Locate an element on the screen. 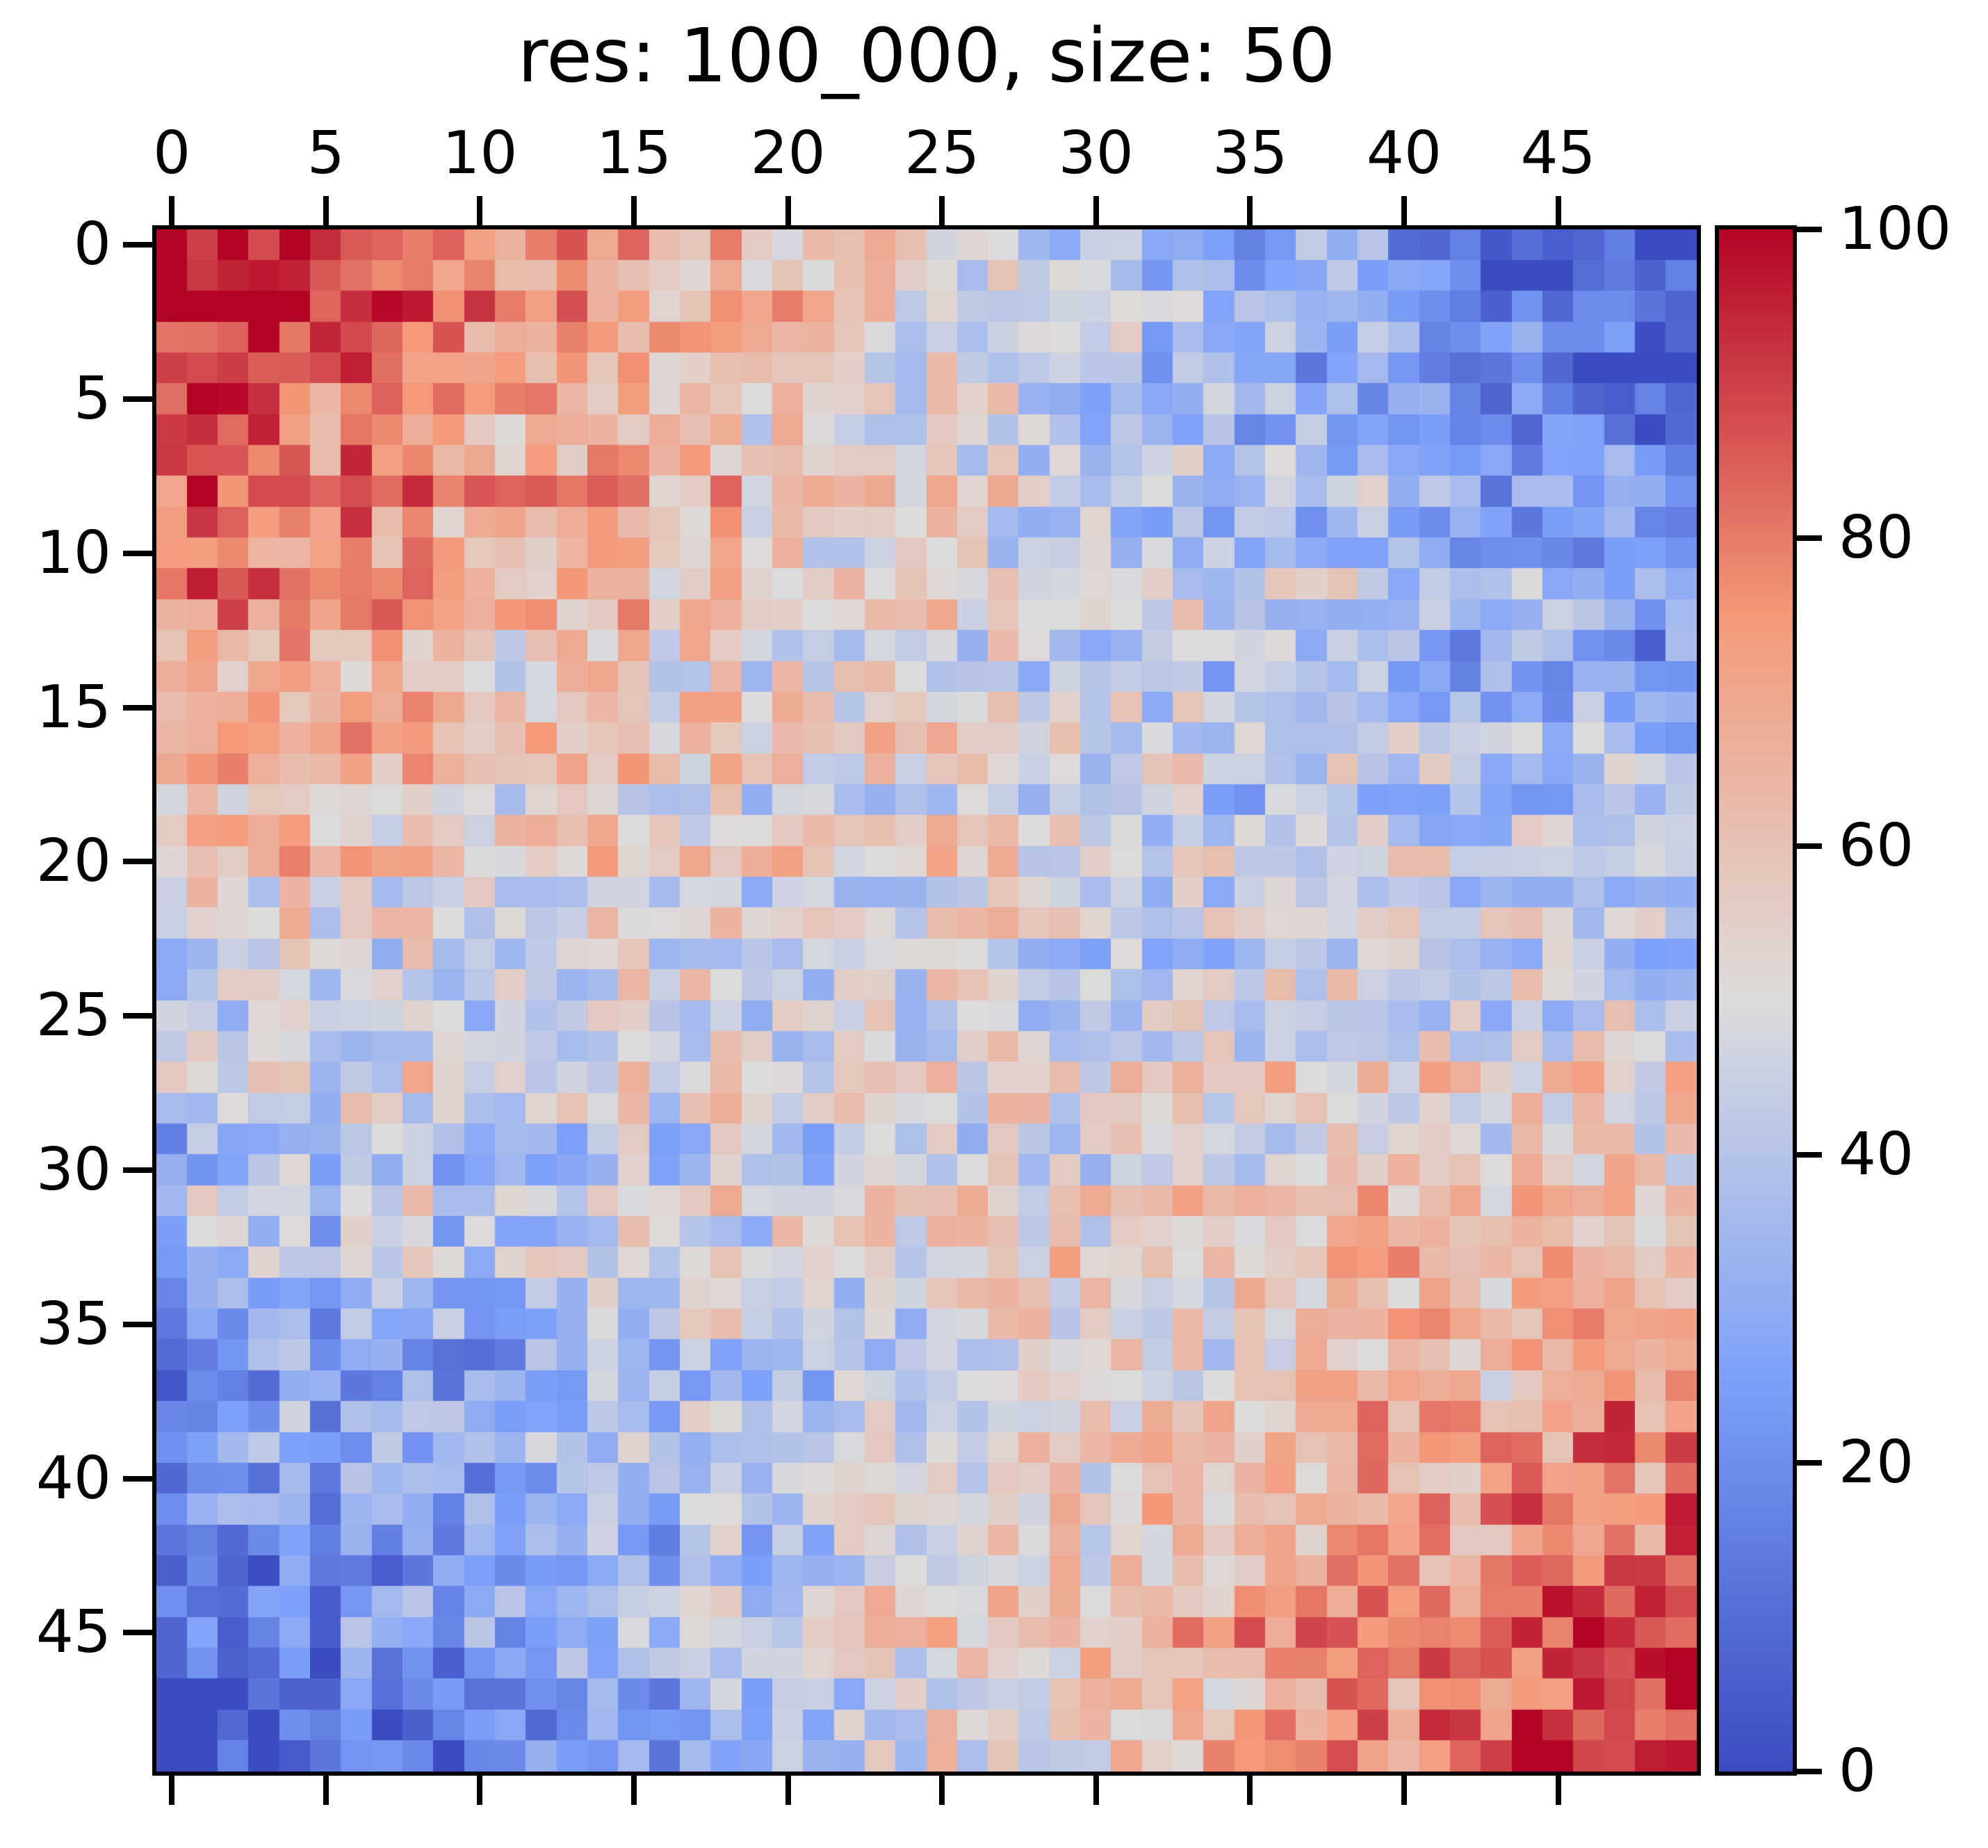  y-tick-label: 30 is located at coordinates (73, 1169).